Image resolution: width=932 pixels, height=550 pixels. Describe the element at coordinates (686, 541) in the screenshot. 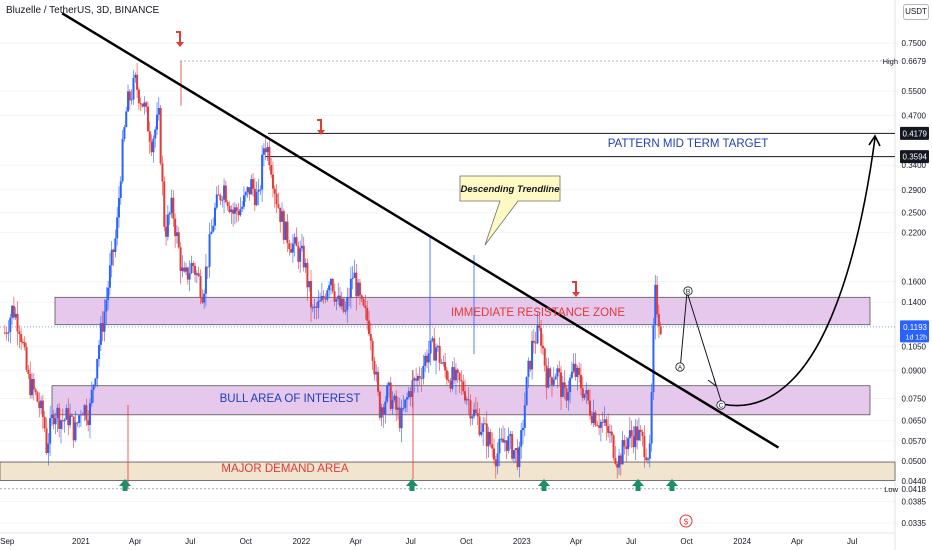

I see `time-tick-label: Oct` at that location.